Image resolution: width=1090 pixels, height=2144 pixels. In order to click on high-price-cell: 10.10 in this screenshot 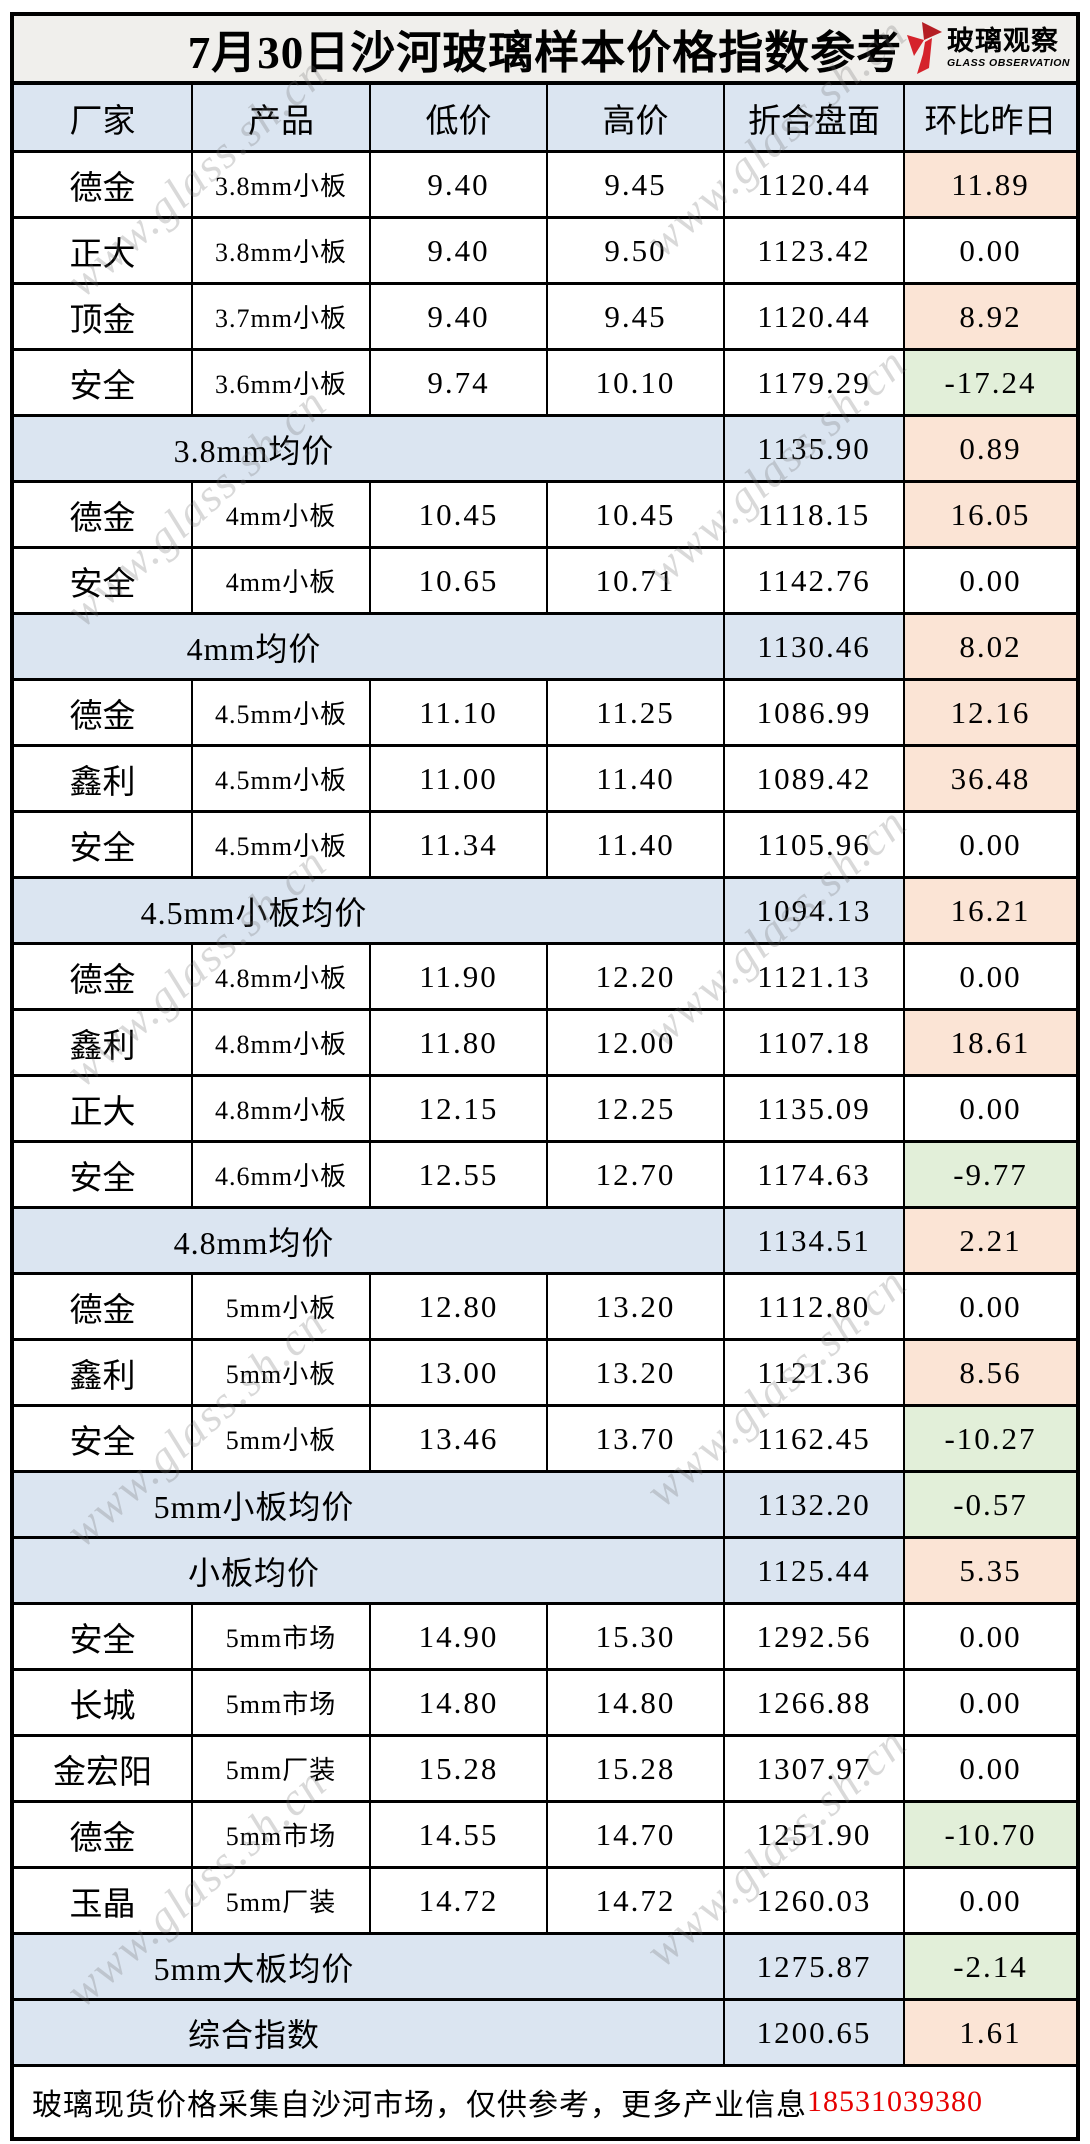, I will do `click(634, 382)`.